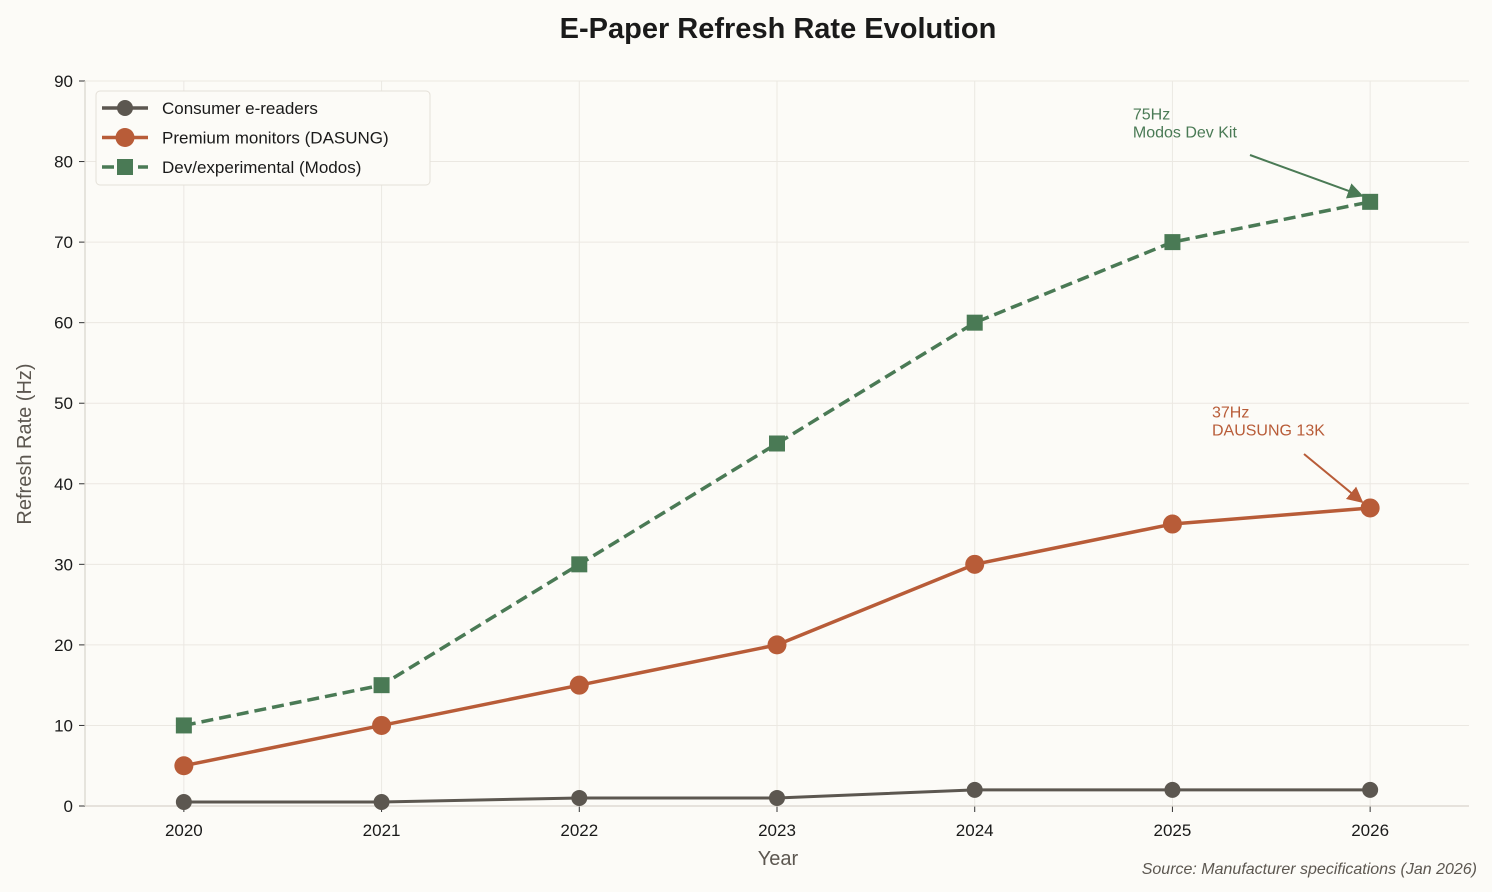  I want to click on legend-label: Premium monitors (DASUNG), so click(275, 138).